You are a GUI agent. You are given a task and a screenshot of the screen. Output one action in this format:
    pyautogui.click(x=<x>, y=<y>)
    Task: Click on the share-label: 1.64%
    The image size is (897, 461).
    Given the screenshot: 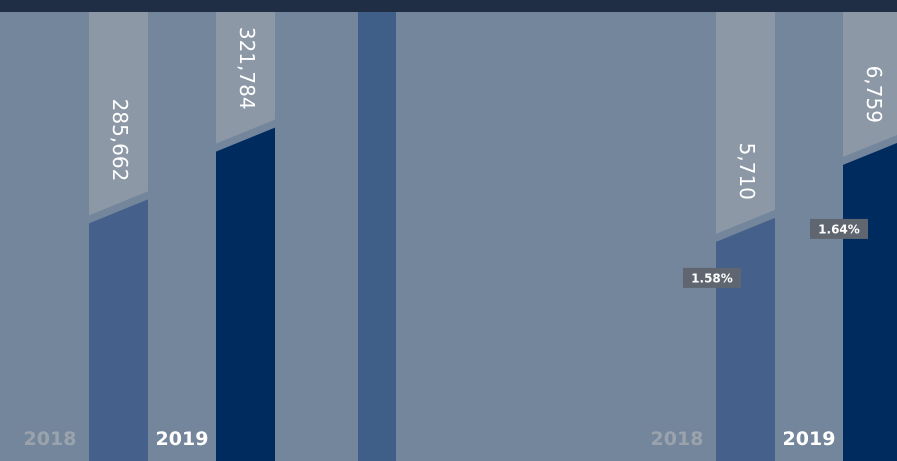 What is the action you would take?
    pyautogui.click(x=839, y=229)
    